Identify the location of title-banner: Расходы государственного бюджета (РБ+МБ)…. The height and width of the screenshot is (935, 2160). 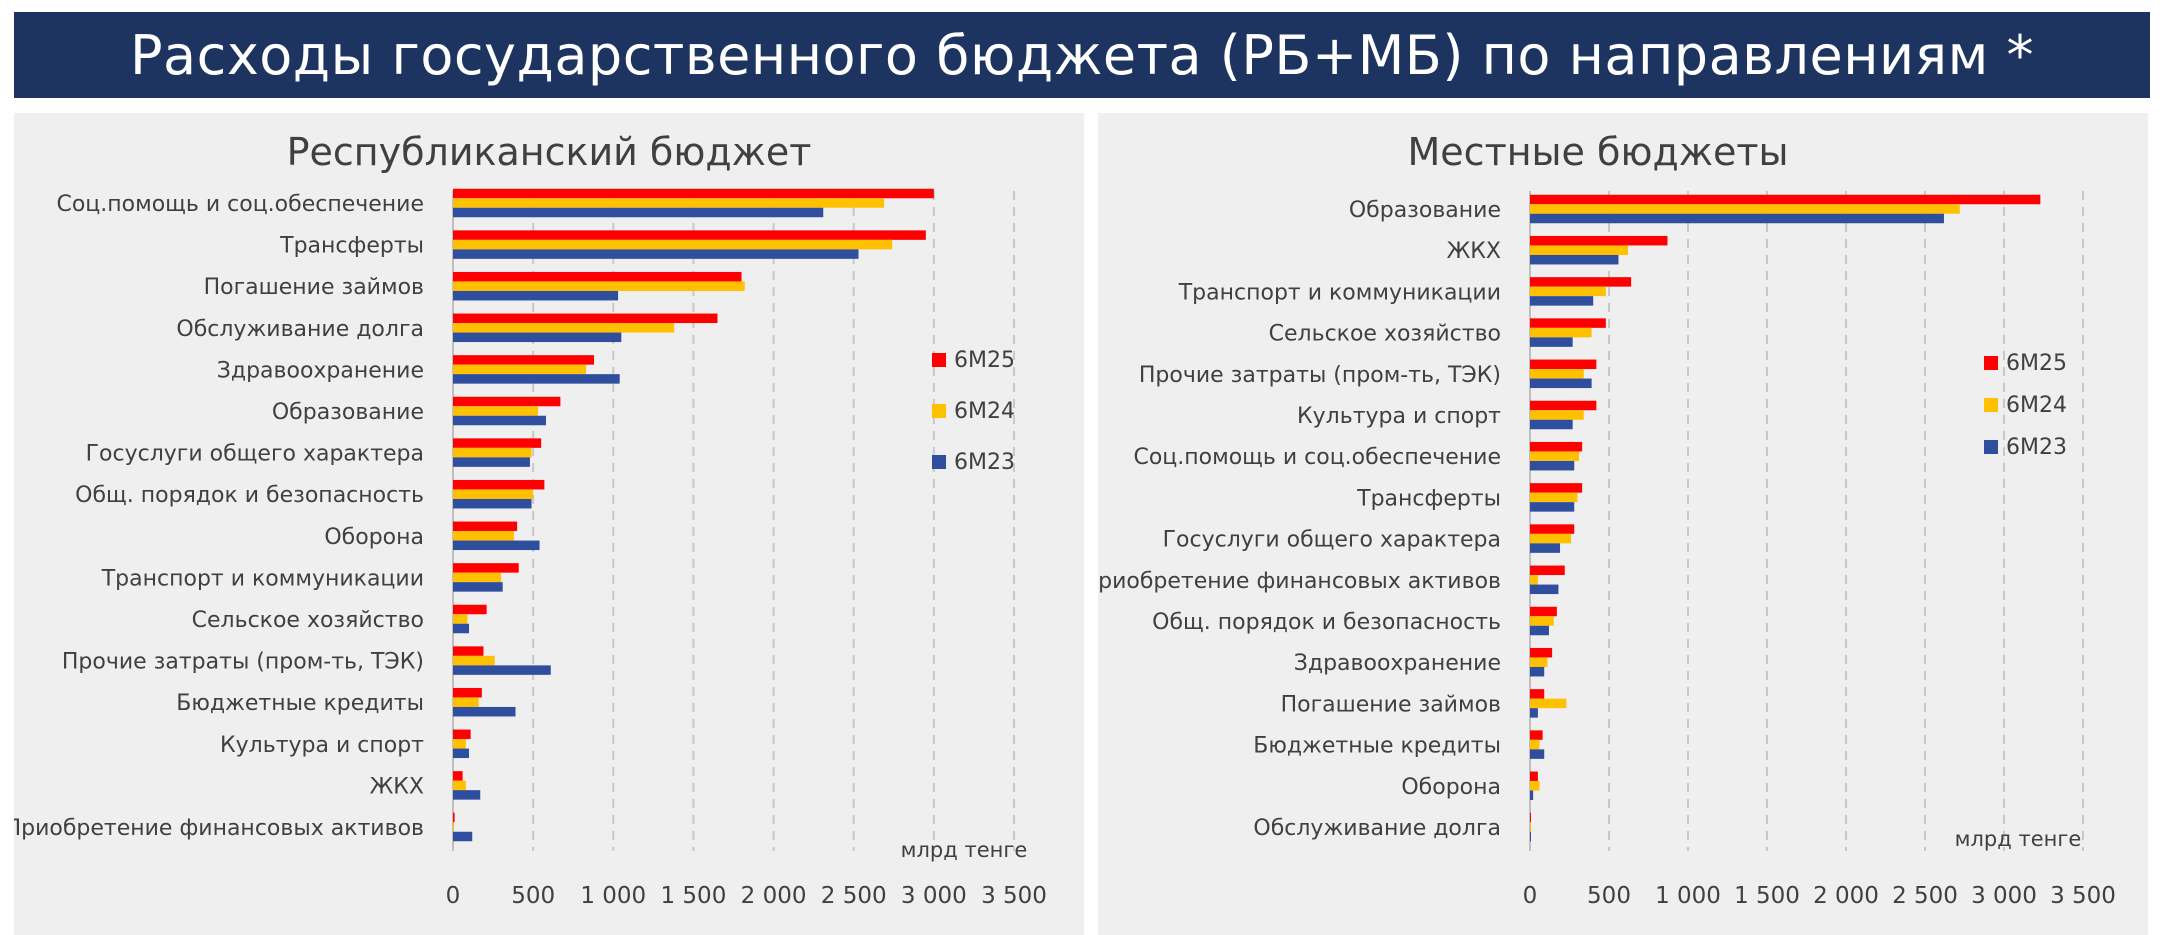
(1082, 55).